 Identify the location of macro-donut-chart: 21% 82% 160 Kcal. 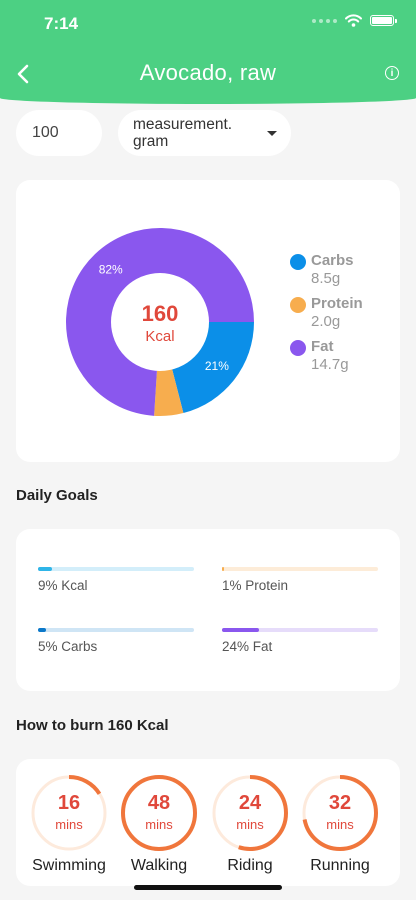
(159, 322).